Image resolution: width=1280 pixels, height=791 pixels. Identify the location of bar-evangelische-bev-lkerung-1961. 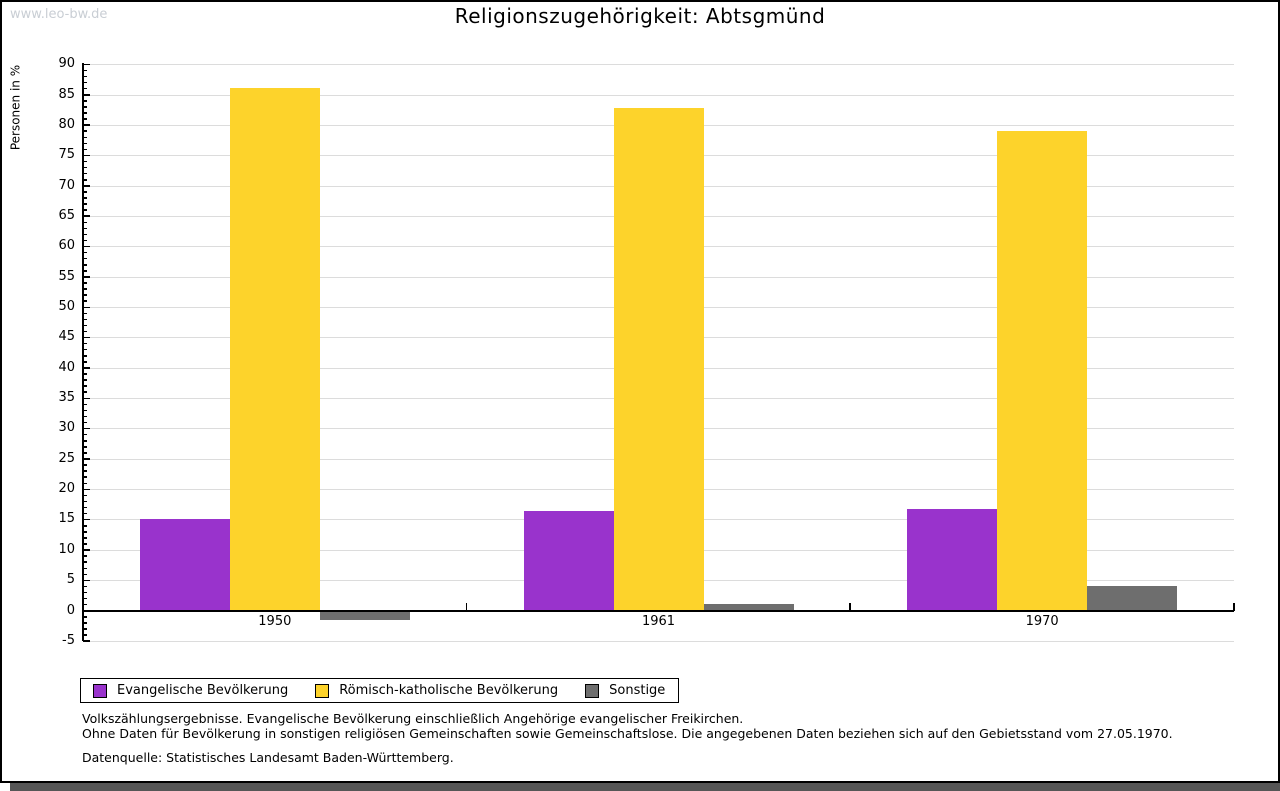
(568, 560).